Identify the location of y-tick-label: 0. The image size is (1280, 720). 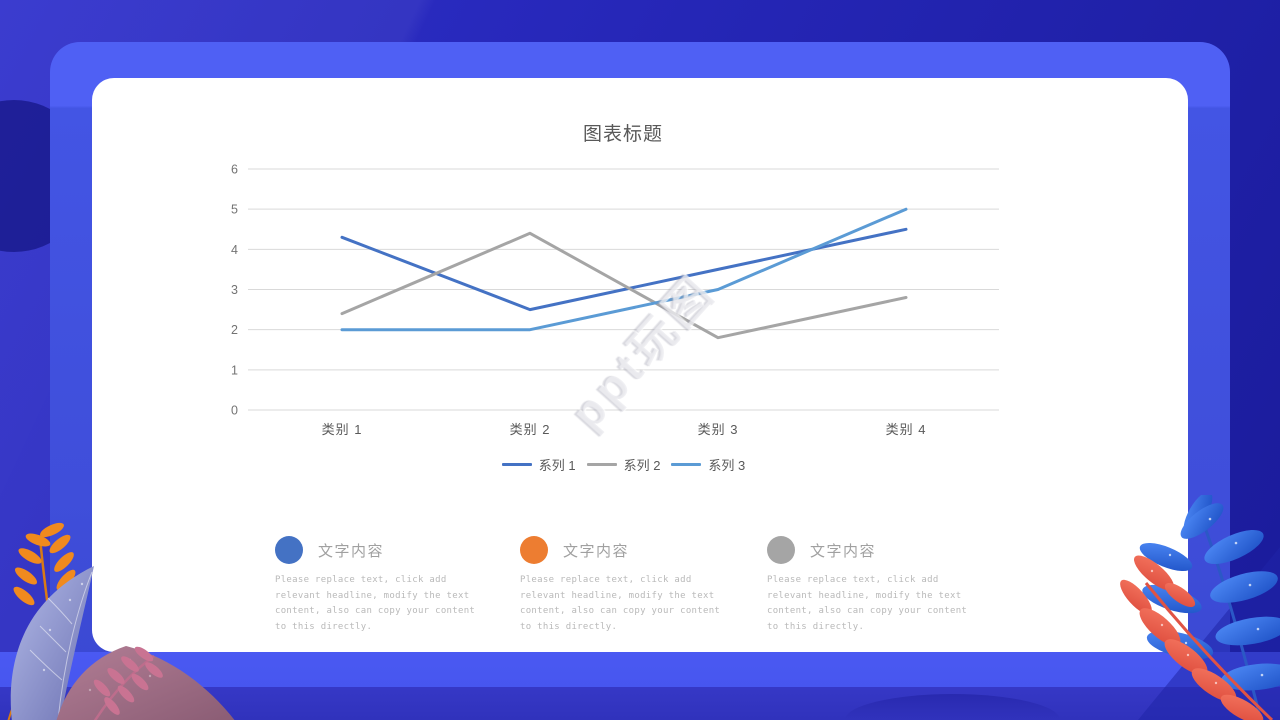
(234, 411).